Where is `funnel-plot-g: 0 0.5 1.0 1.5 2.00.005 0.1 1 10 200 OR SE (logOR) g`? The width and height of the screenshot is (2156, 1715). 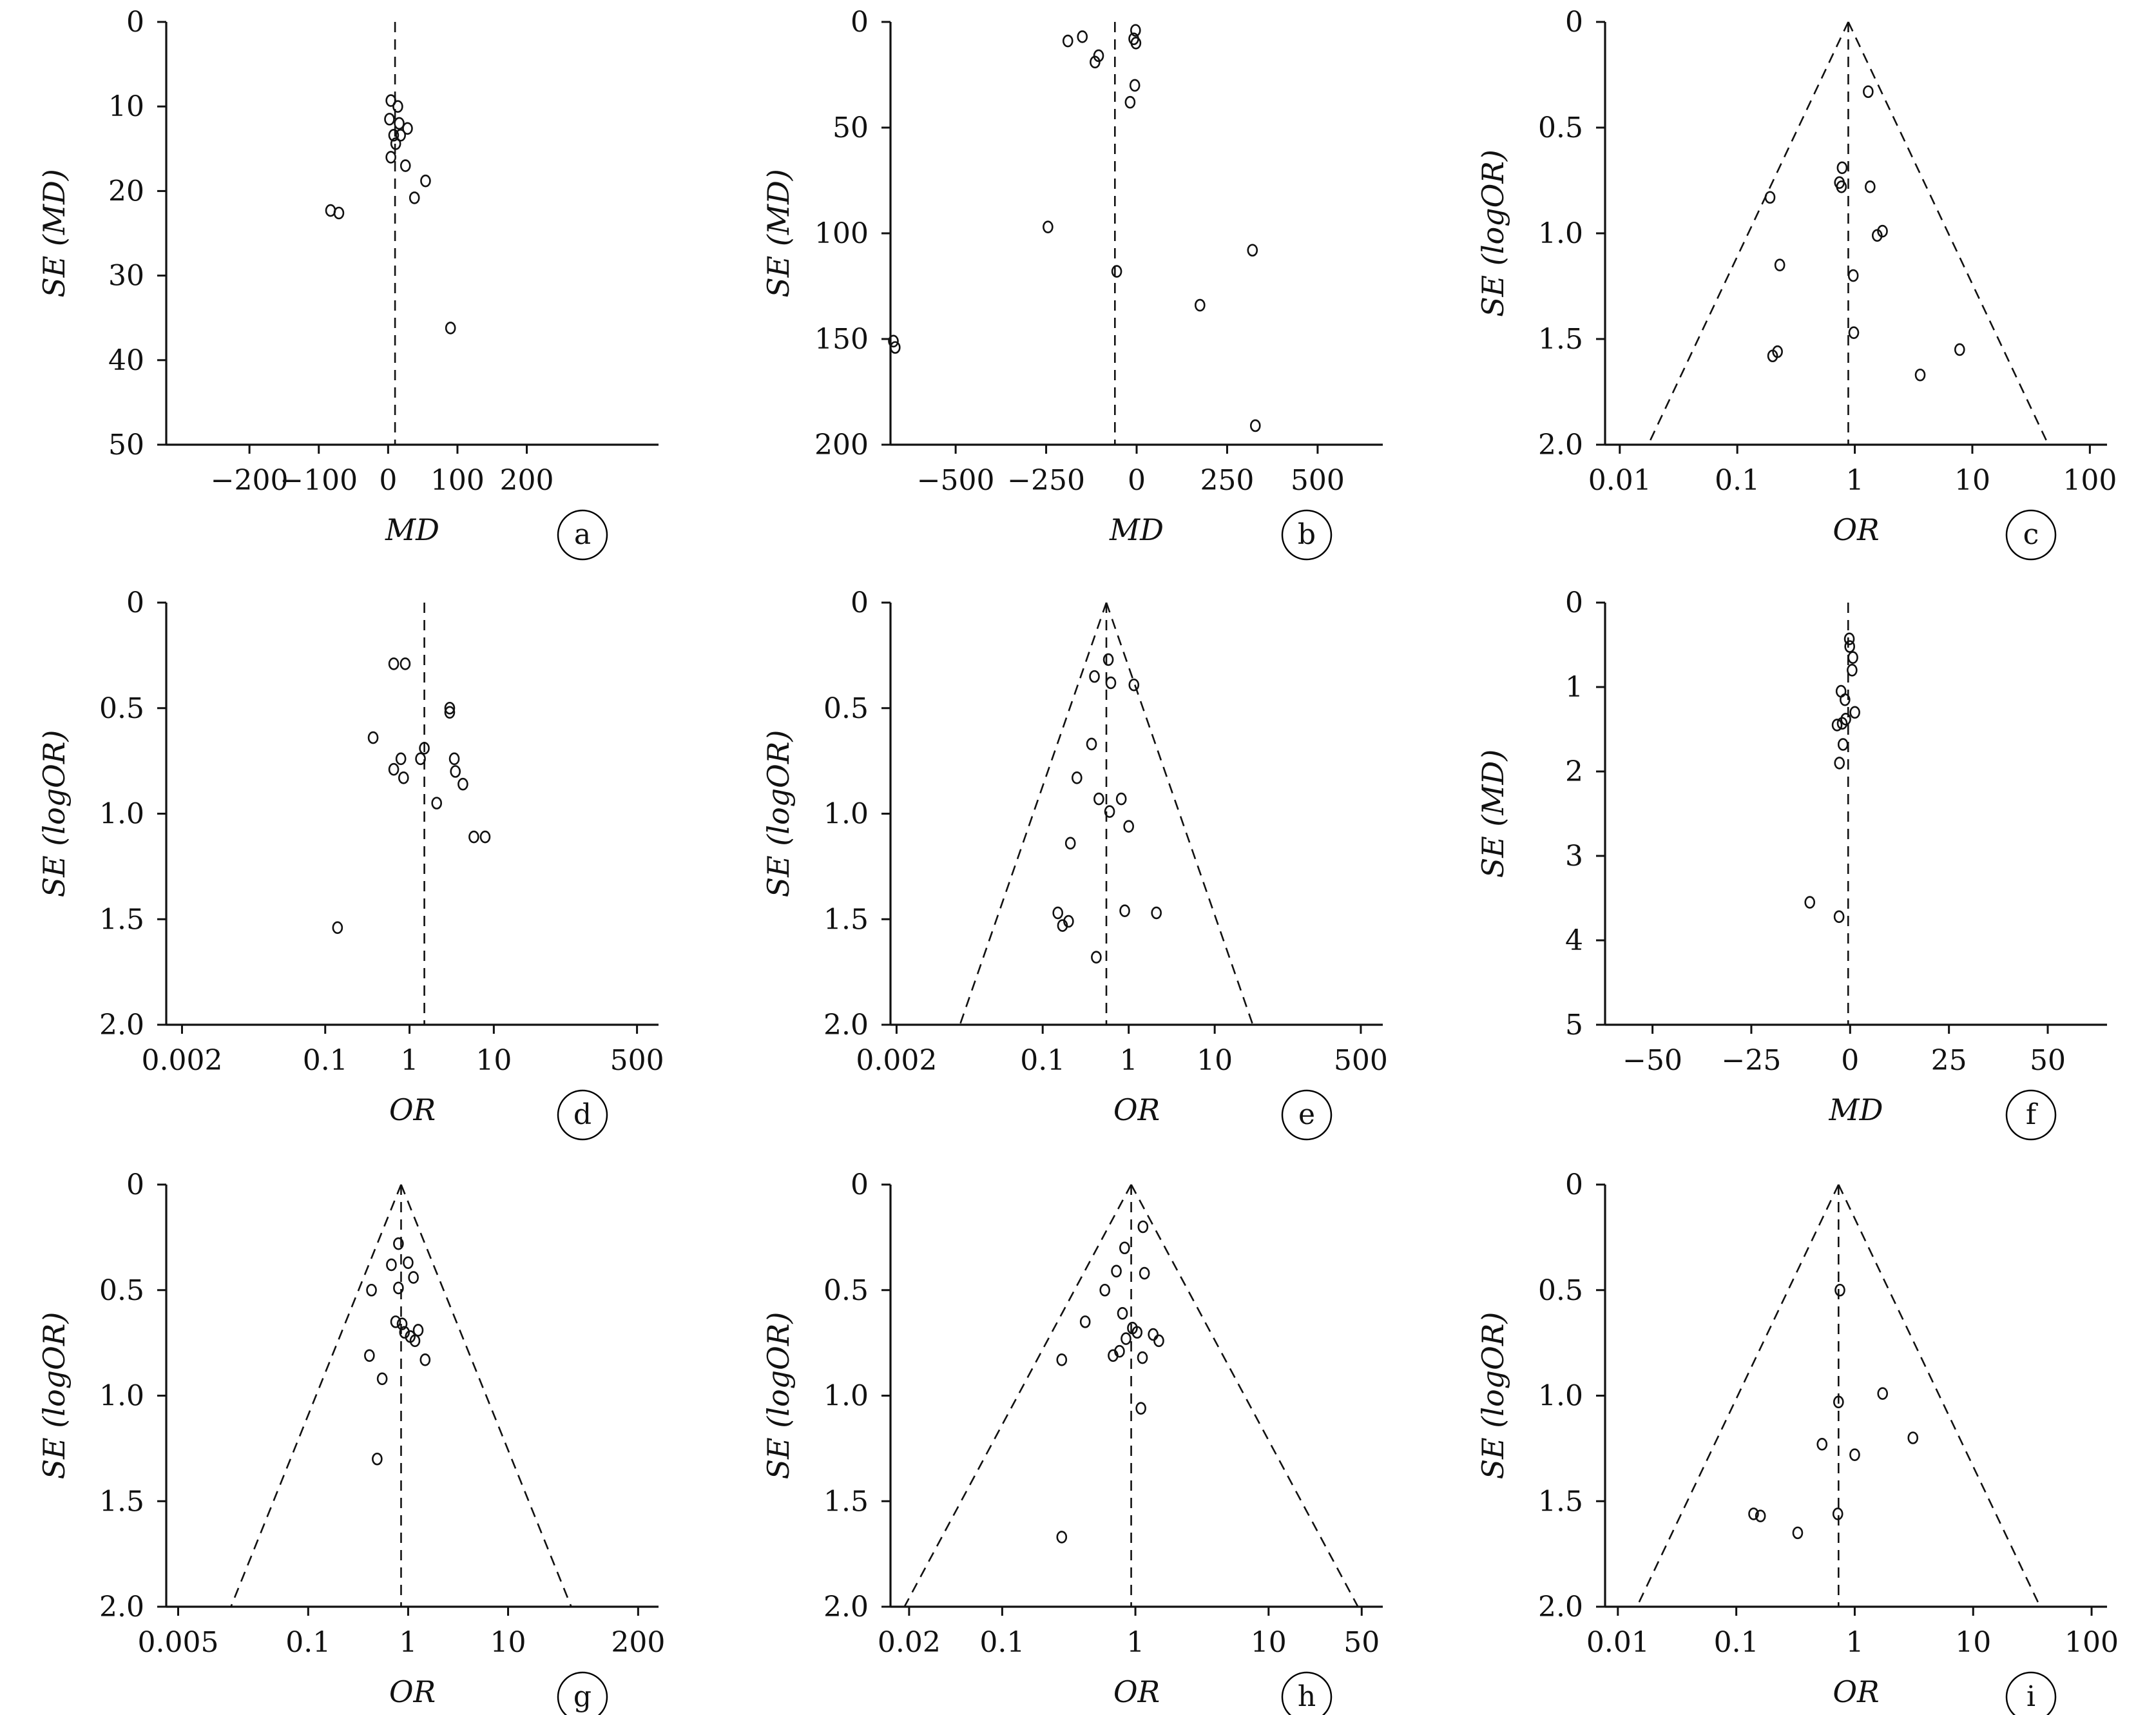
funnel-plot-g: 0 0.5 1.0 1.5 2.00.005 0.1 1 10 200 OR SE (logOR) g is located at coordinates (351, 1441).